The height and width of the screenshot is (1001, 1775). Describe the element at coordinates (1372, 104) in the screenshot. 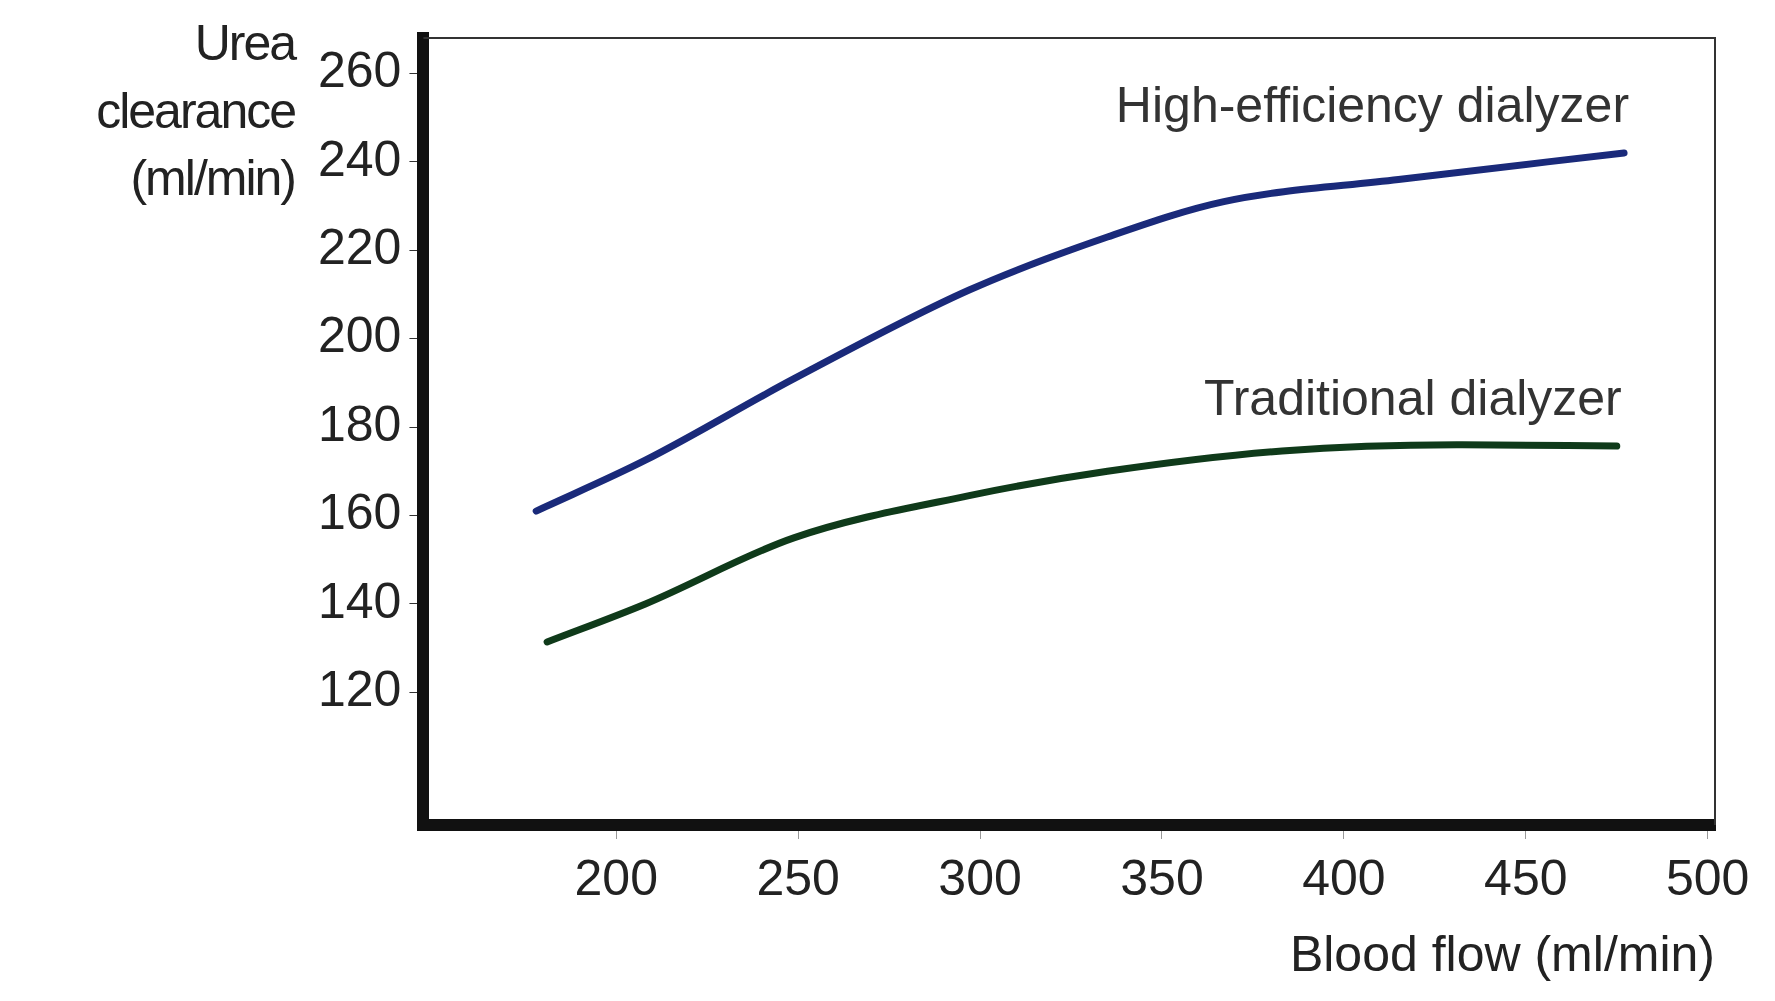

I see `series-label: High-efficiency dialyzer` at that location.